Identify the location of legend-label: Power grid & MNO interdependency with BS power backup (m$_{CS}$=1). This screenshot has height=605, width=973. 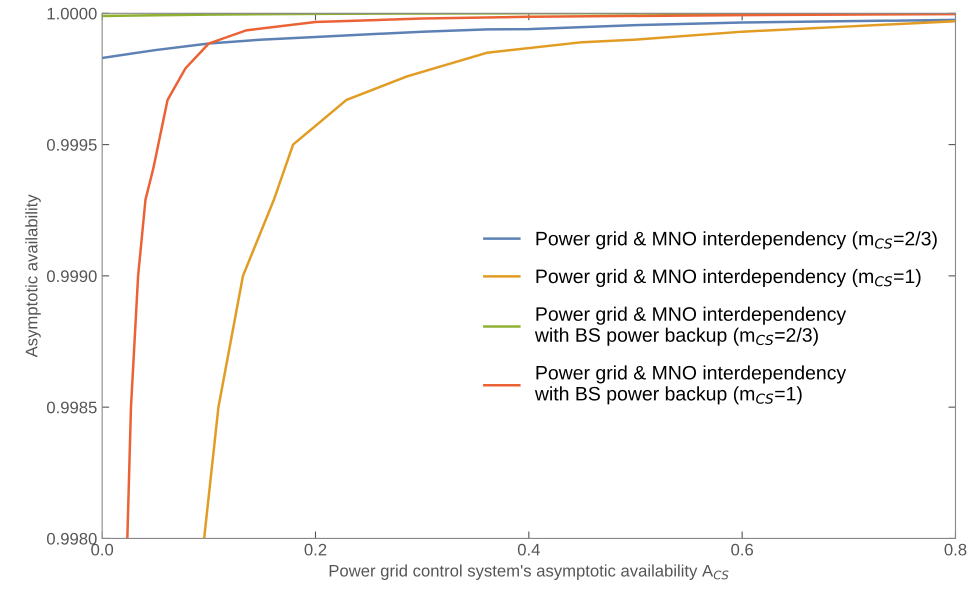
(690, 384).